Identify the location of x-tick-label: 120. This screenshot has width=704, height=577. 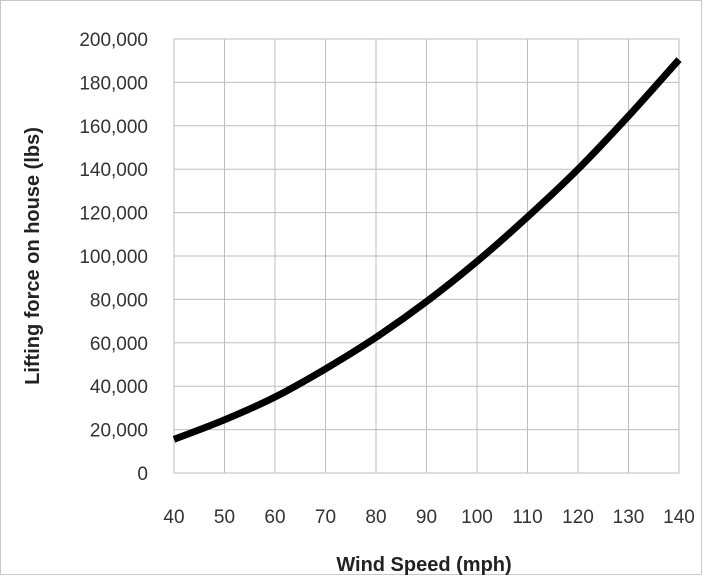
(578, 517).